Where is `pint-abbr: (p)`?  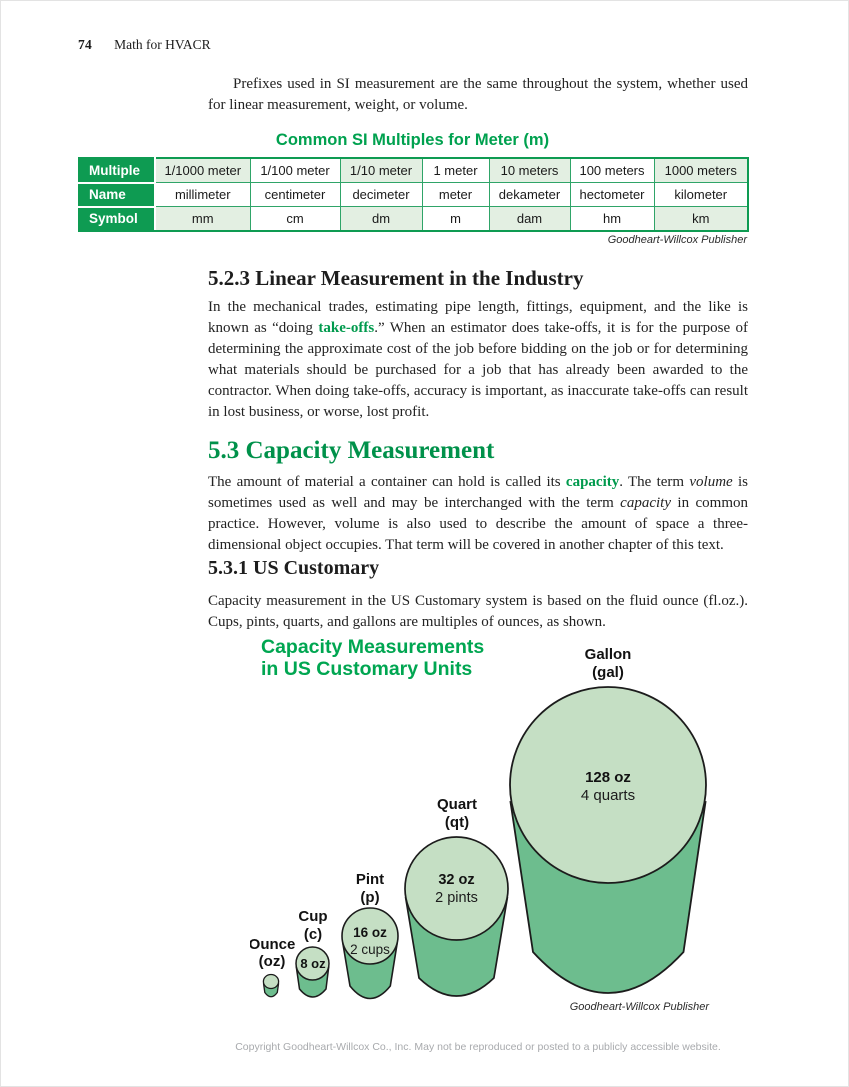
pint-abbr: (p) is located at coordinates (369, 897).